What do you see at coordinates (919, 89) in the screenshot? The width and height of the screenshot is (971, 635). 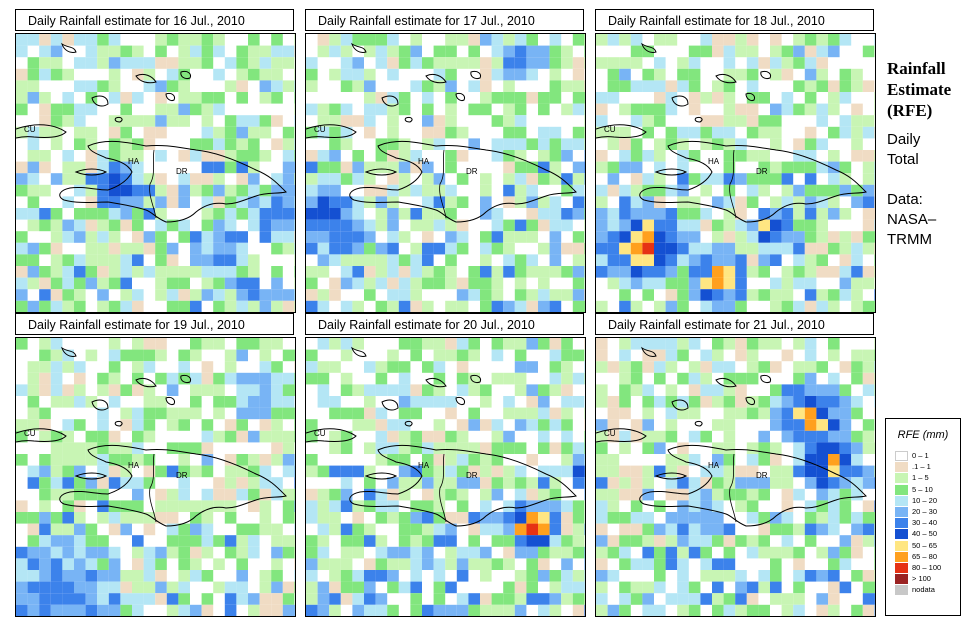 I see `product-title-line-2: Estimate` at bounding box center [919, 89].